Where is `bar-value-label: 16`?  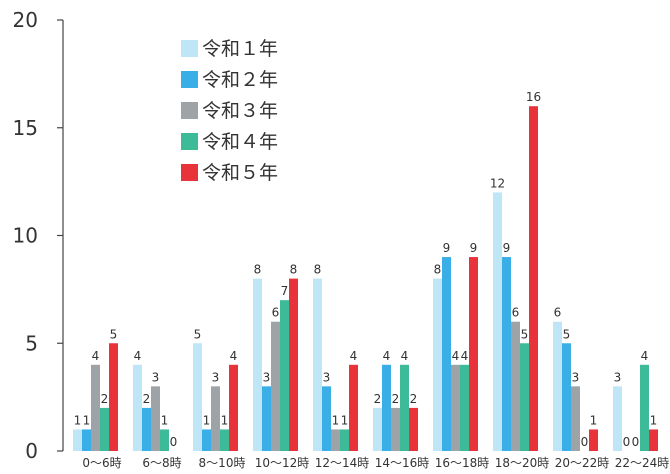 bar-value-label: 16 is located at coordinates (533, 97).